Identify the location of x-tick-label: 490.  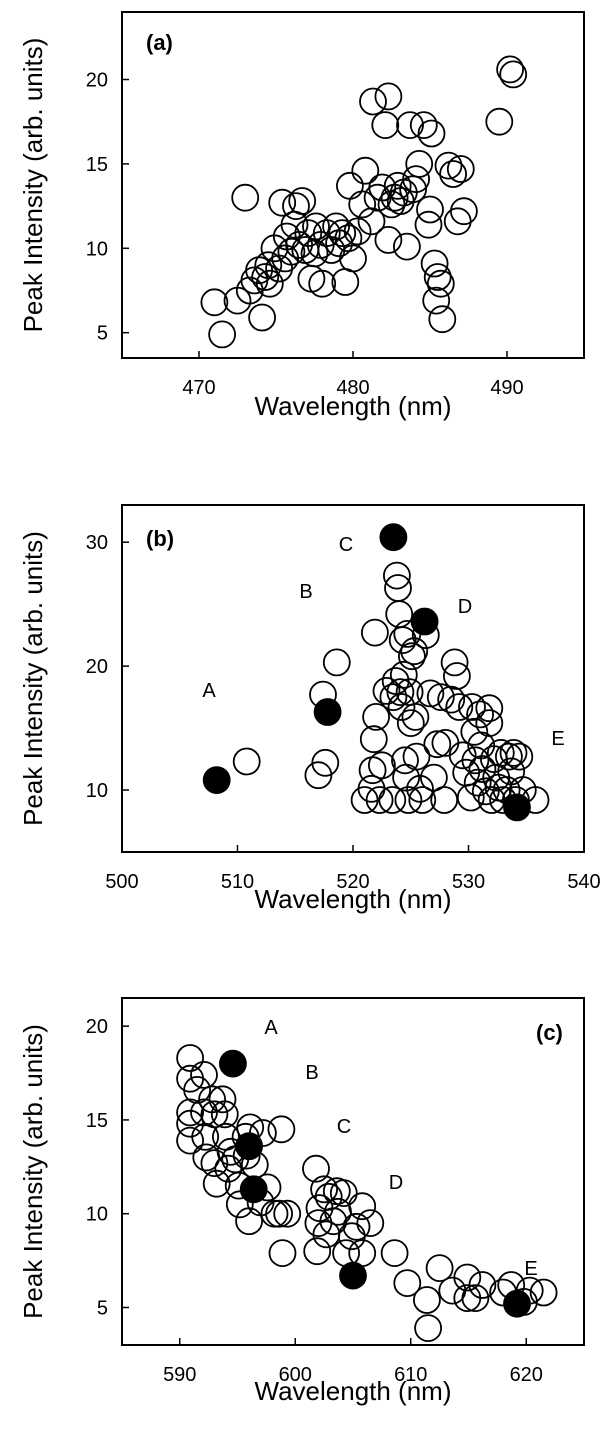
(506, 388).